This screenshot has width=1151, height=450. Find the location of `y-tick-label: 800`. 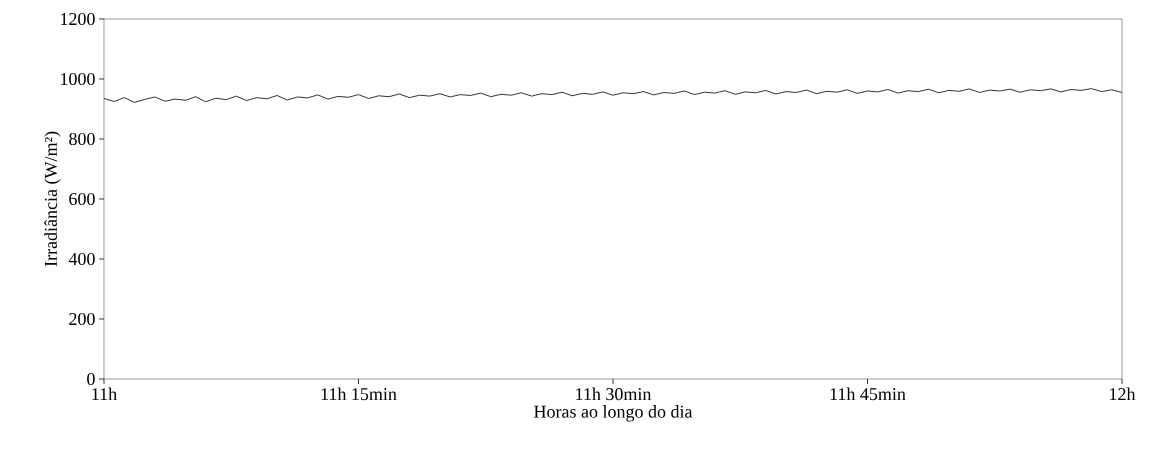

y-tick-label: 800 is located at coordinates (82, 139).